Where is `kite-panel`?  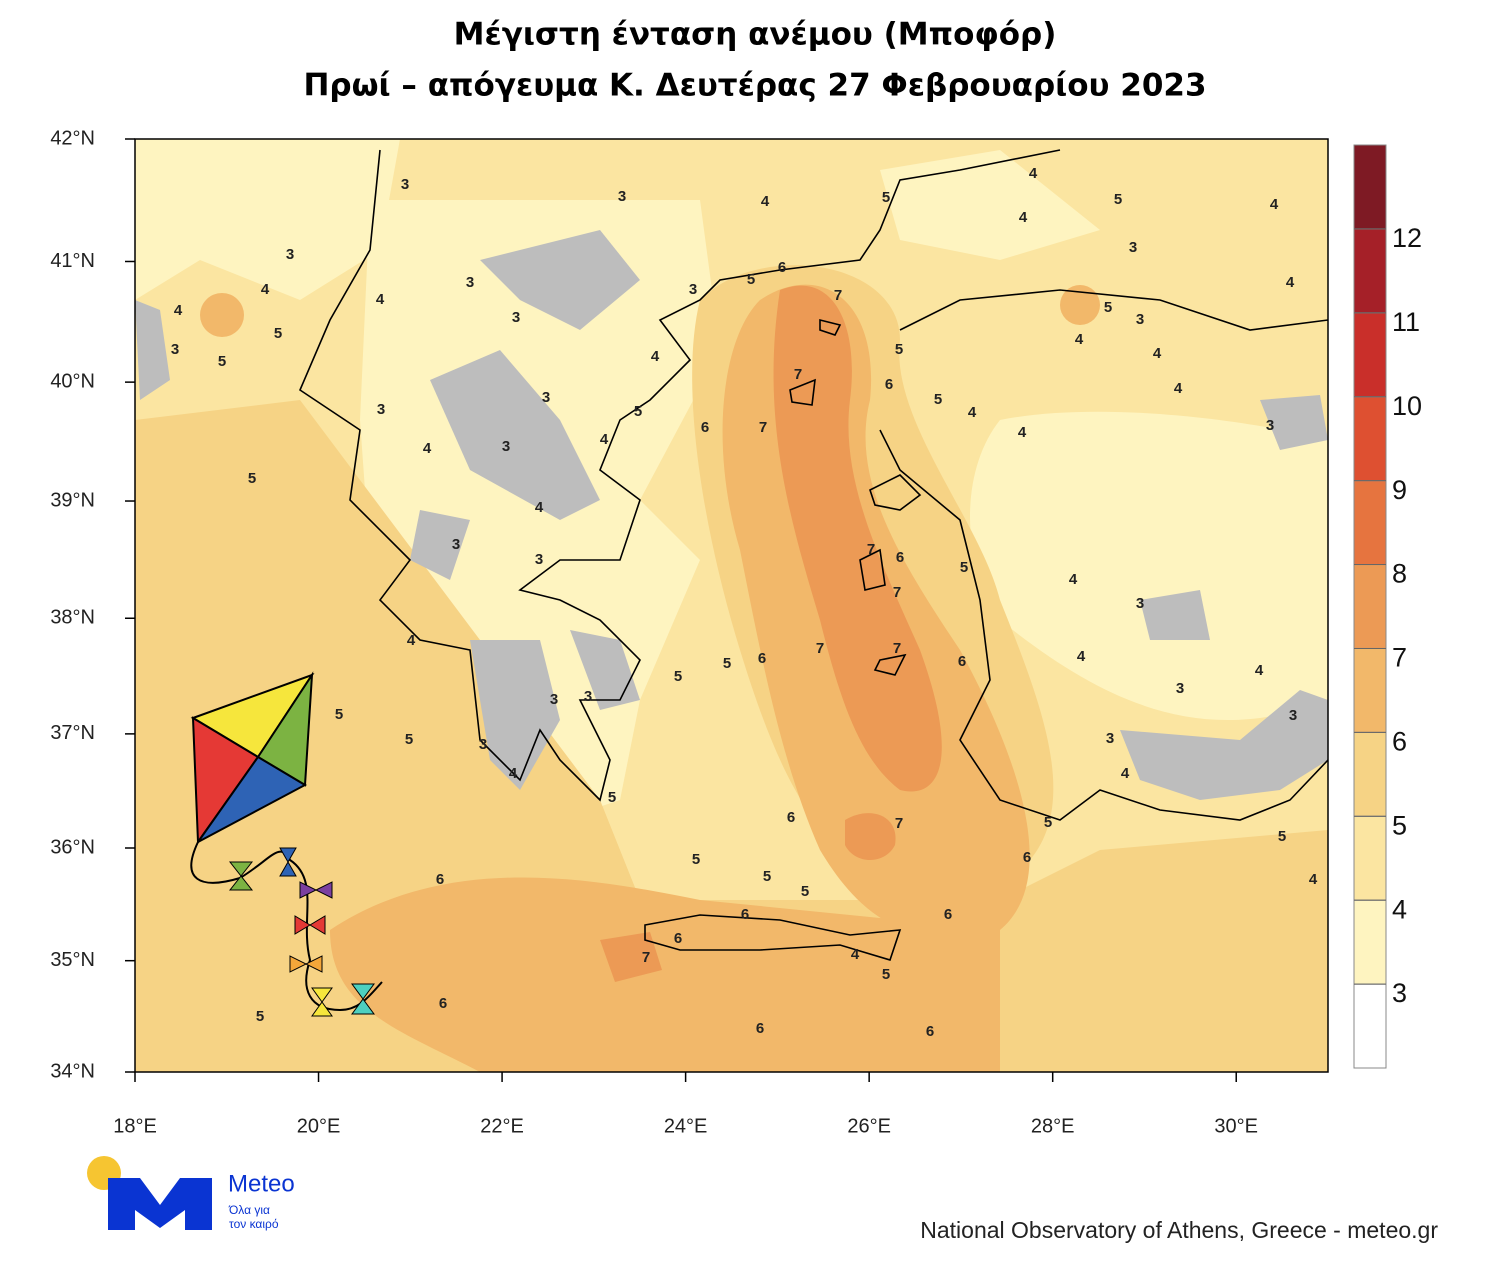
kite-panel is located at coordinates (252, 799).